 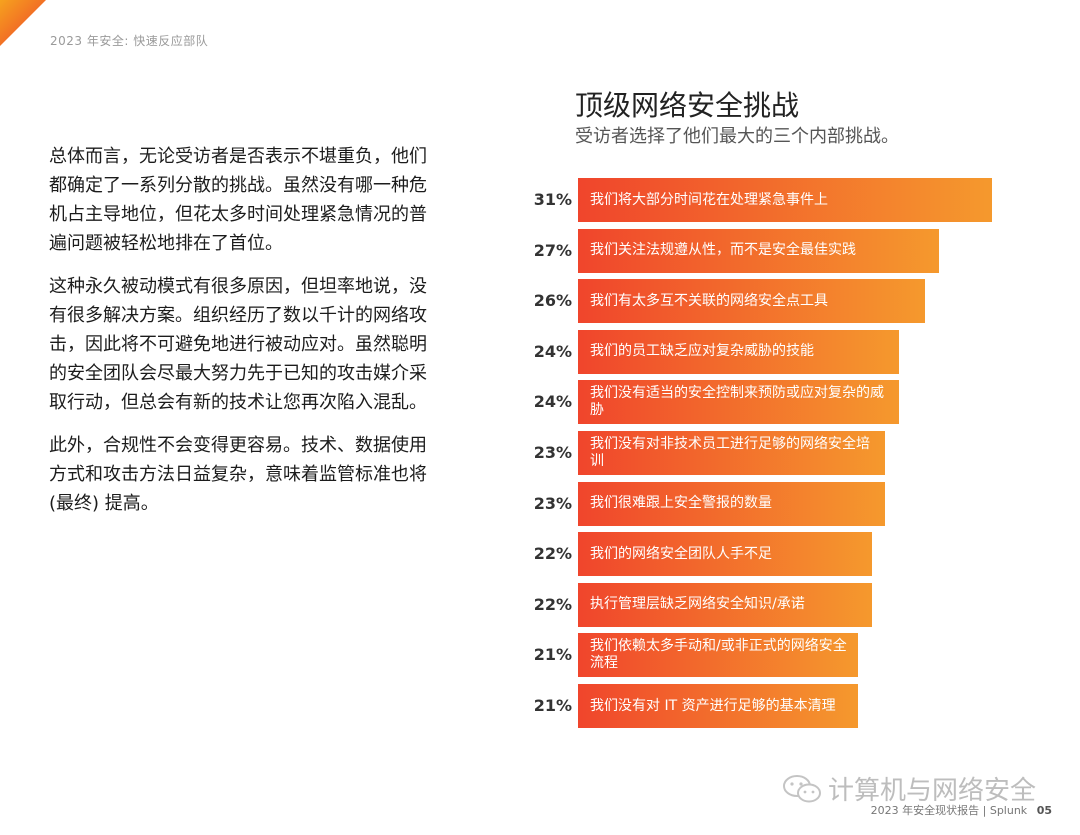 What do you see at coordinates (681, 503) in the screenshot?
I see `bar-category-label: 我们很难跟上安全警报的数量` at bounding box center [681, 503].